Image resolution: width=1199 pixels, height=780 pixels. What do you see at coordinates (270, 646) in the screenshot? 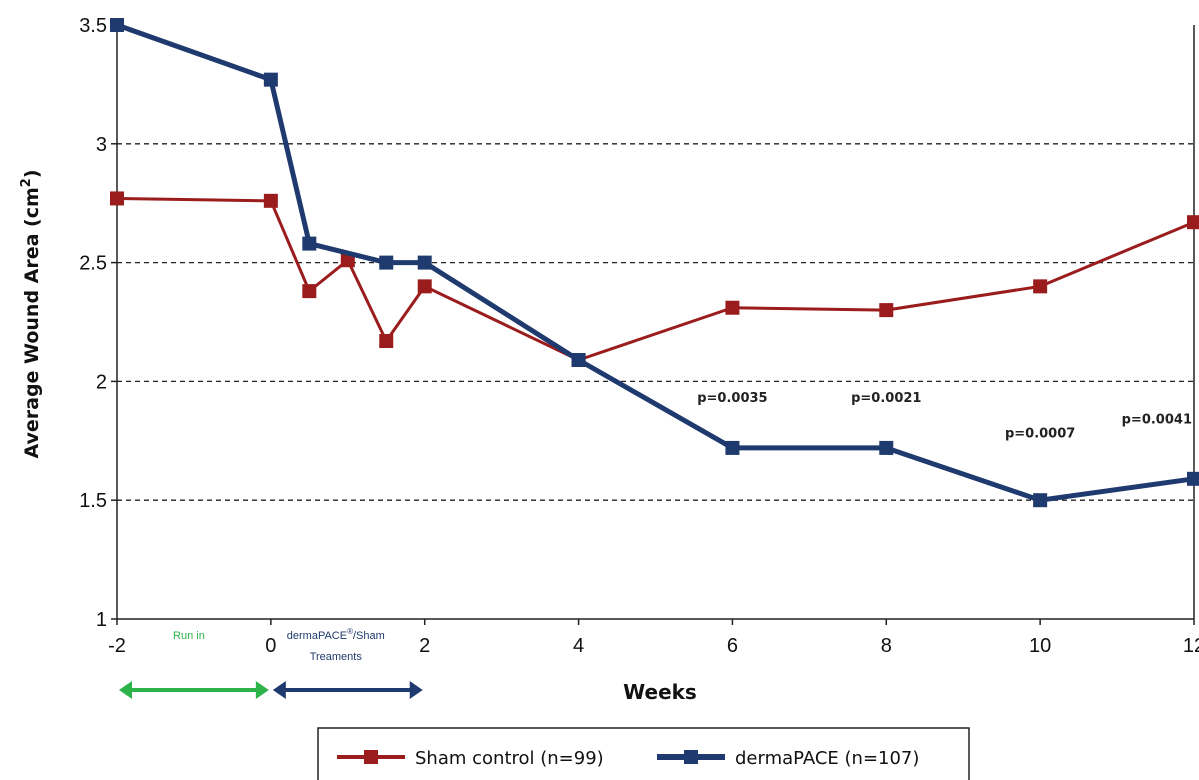
I see `x-tick-label: 0` at bounding box center [270, 646].